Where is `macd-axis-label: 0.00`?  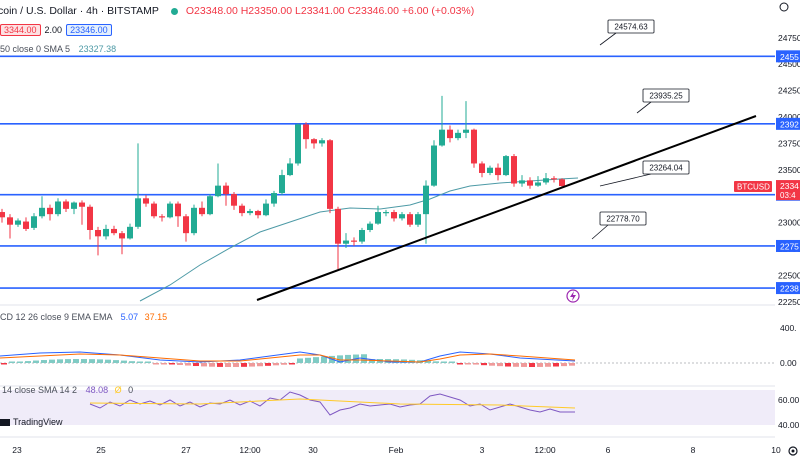
macd-axis-label: 0.00 is located at coordinates (788, 363).